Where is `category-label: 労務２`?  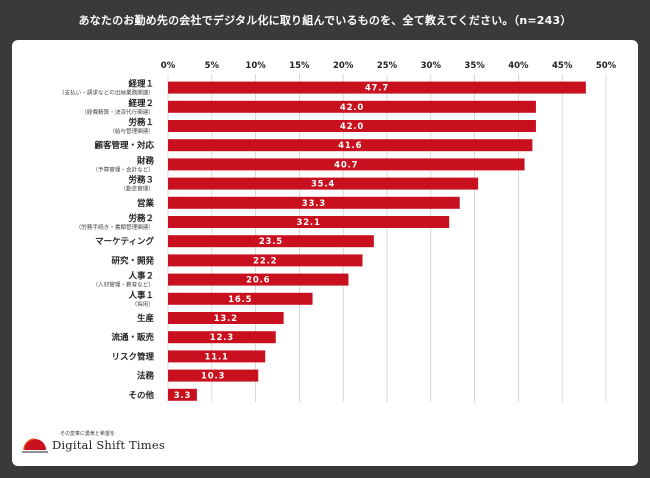
category-label: 労務２ is located at coordinates (141, 218).